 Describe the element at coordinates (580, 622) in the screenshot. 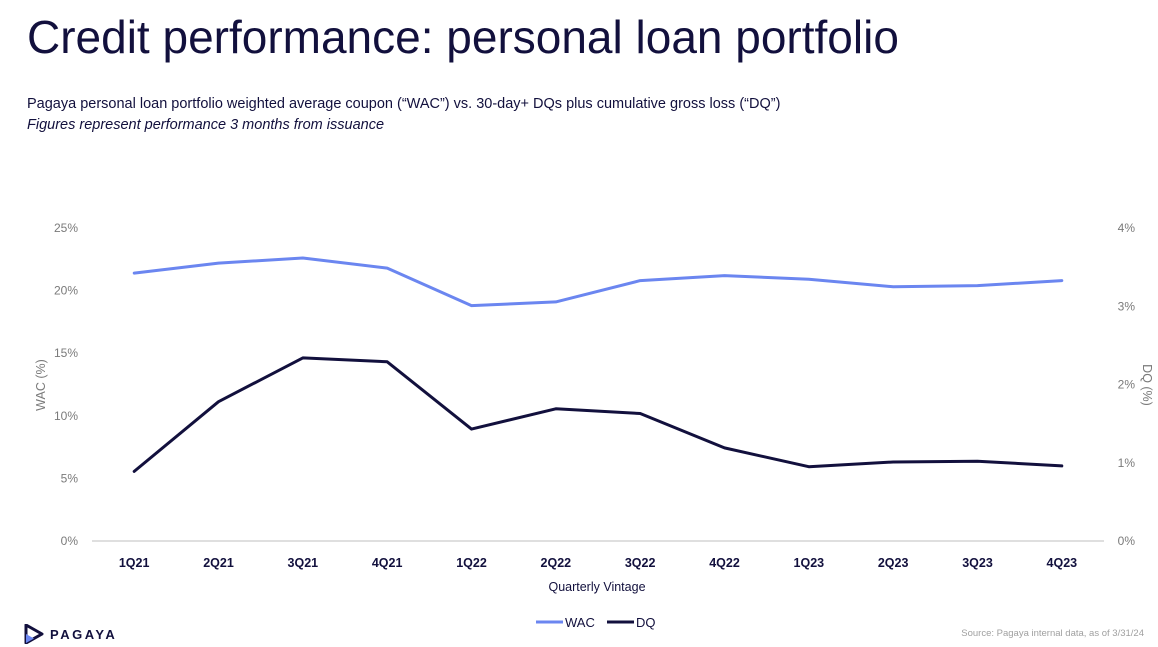

I see `legend-label-wac: WAC` at that location.